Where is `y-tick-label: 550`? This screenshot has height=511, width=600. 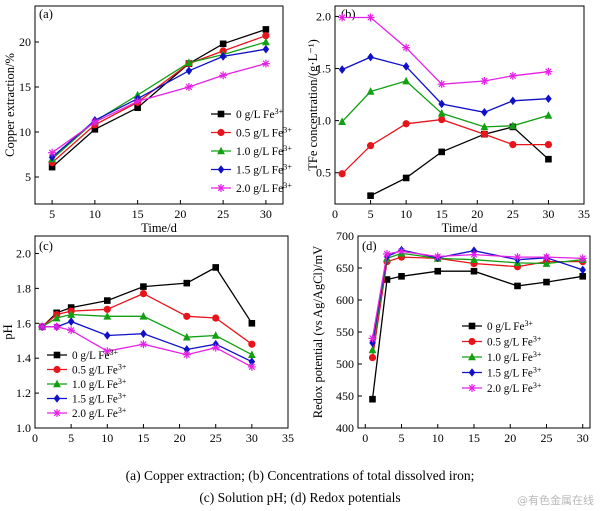 y-tick-label: 550 is located at coordinates (345, 332).